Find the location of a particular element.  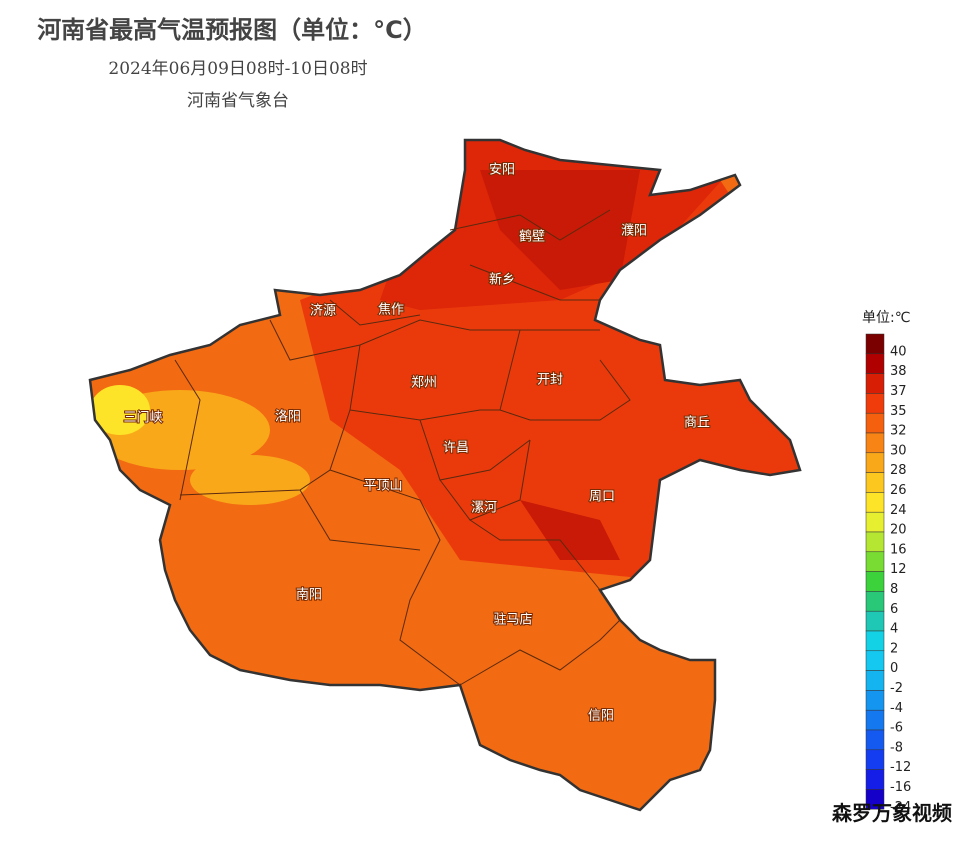

watermark: 森罗万象视频 is located at coordinates (892, 813).